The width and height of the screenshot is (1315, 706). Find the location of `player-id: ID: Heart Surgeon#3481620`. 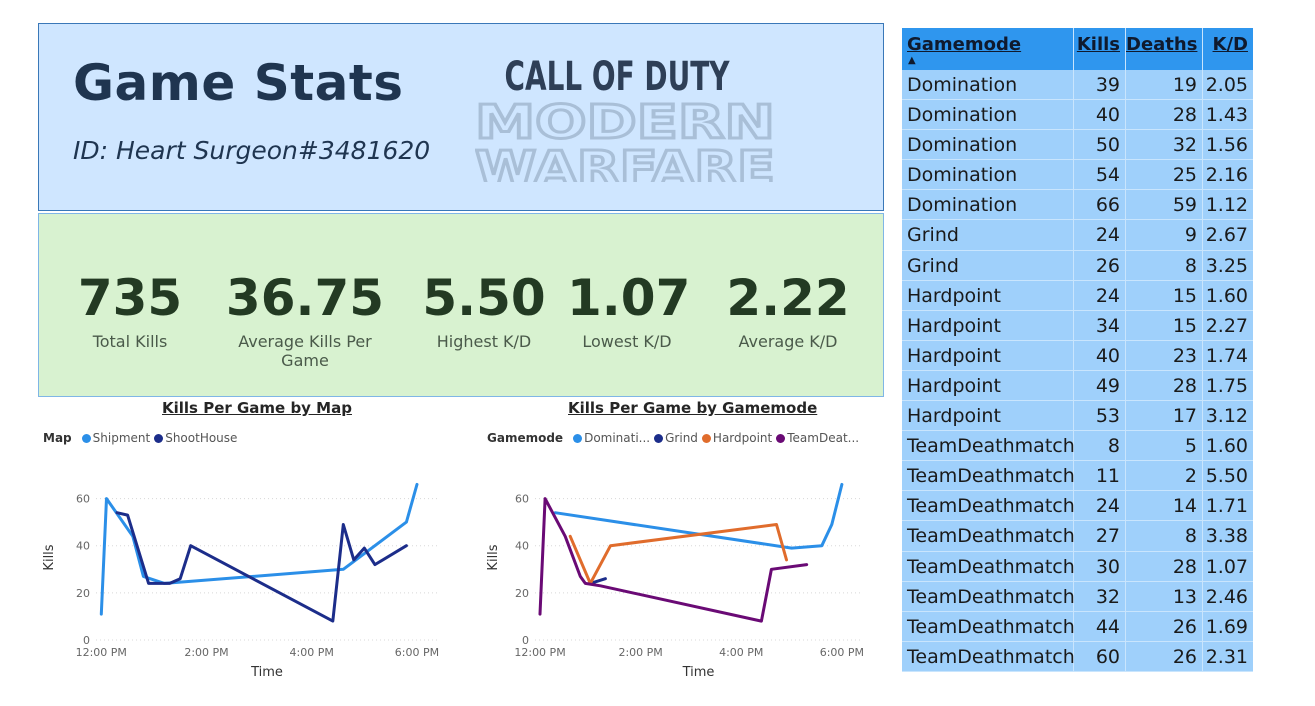

player-id: ID: Heart Surgeon#3481620 is located at coordinates (252, 150).